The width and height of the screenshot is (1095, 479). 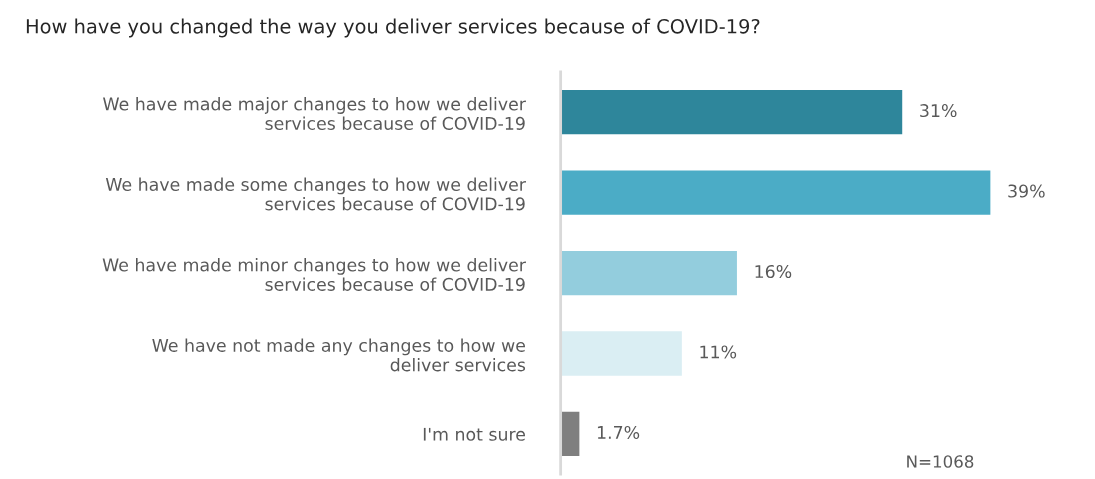 I want to click on y-tick-label: We have not made any changes to how we deliver services, so click(x=339, y=355).